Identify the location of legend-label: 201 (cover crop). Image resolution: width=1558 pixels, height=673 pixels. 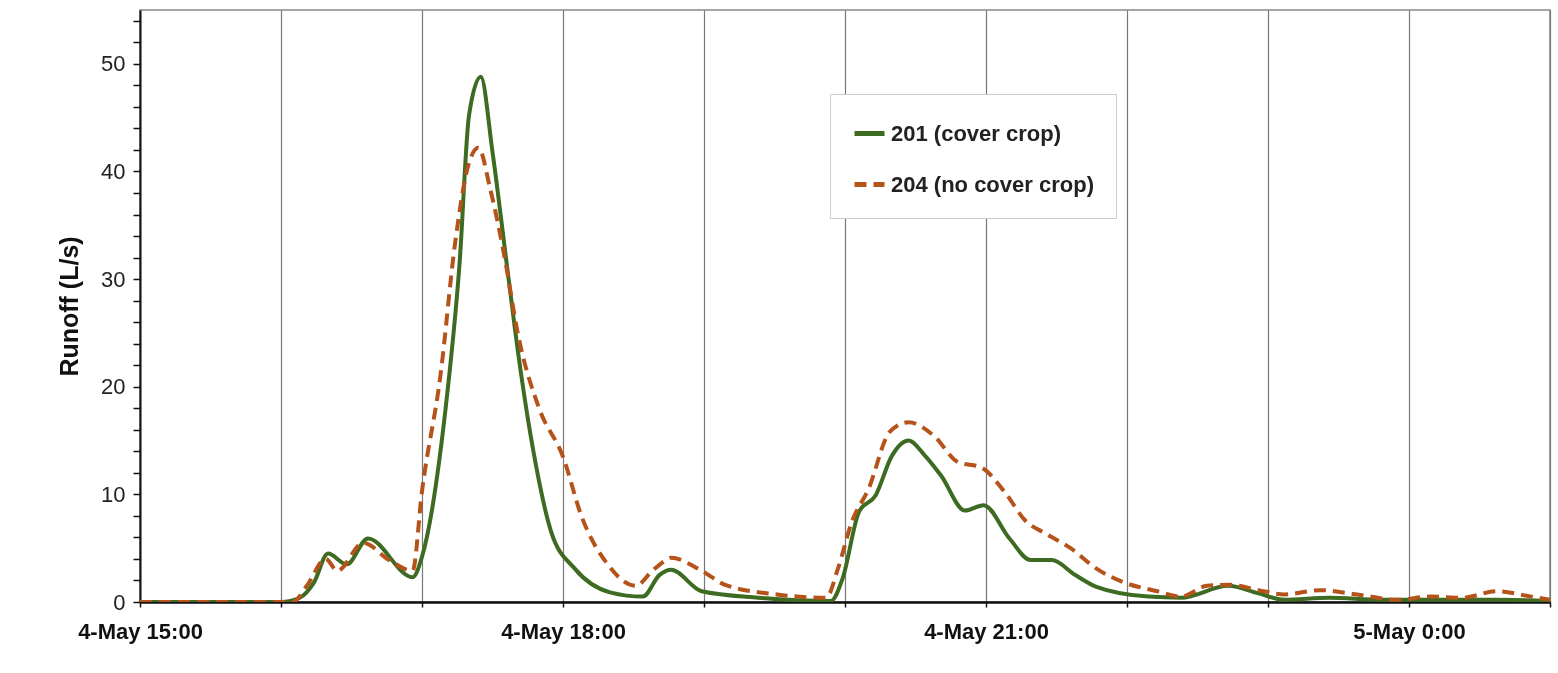
(976, 133).